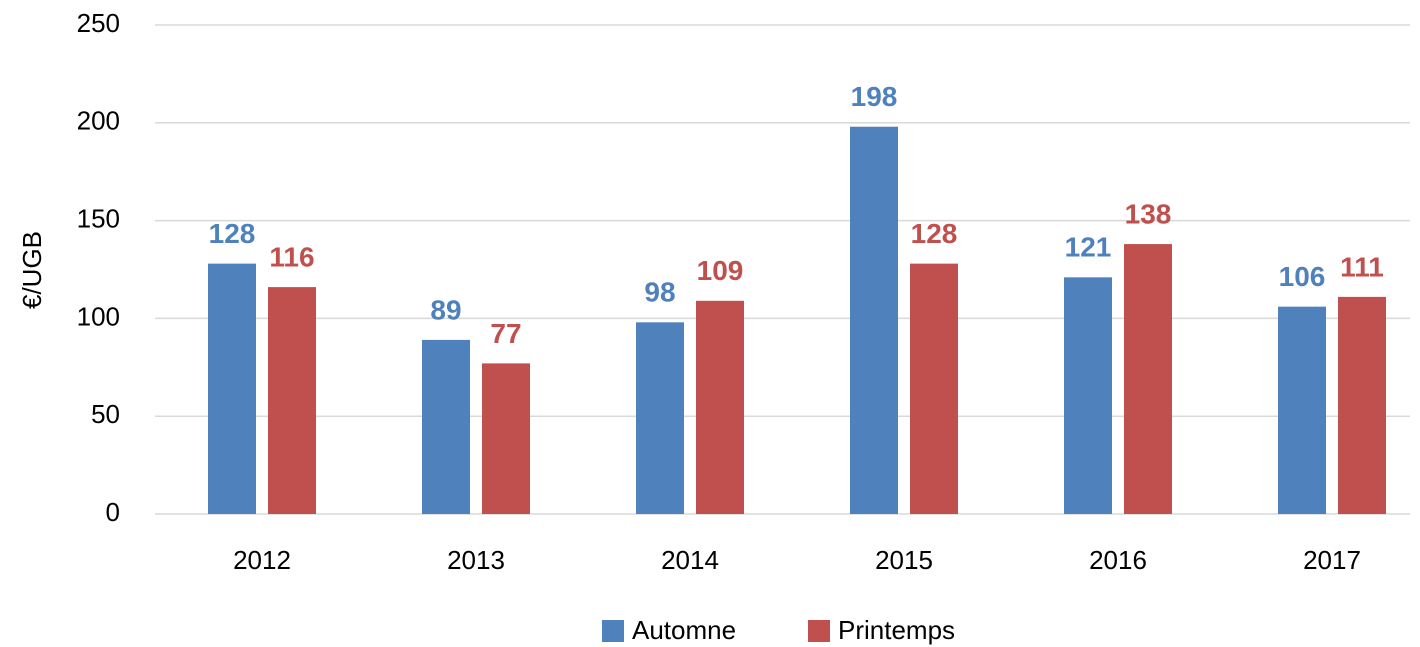 This screenshot has height=647, width=1420. I want to click on x-tick-label: 2015, so click(904, 560).